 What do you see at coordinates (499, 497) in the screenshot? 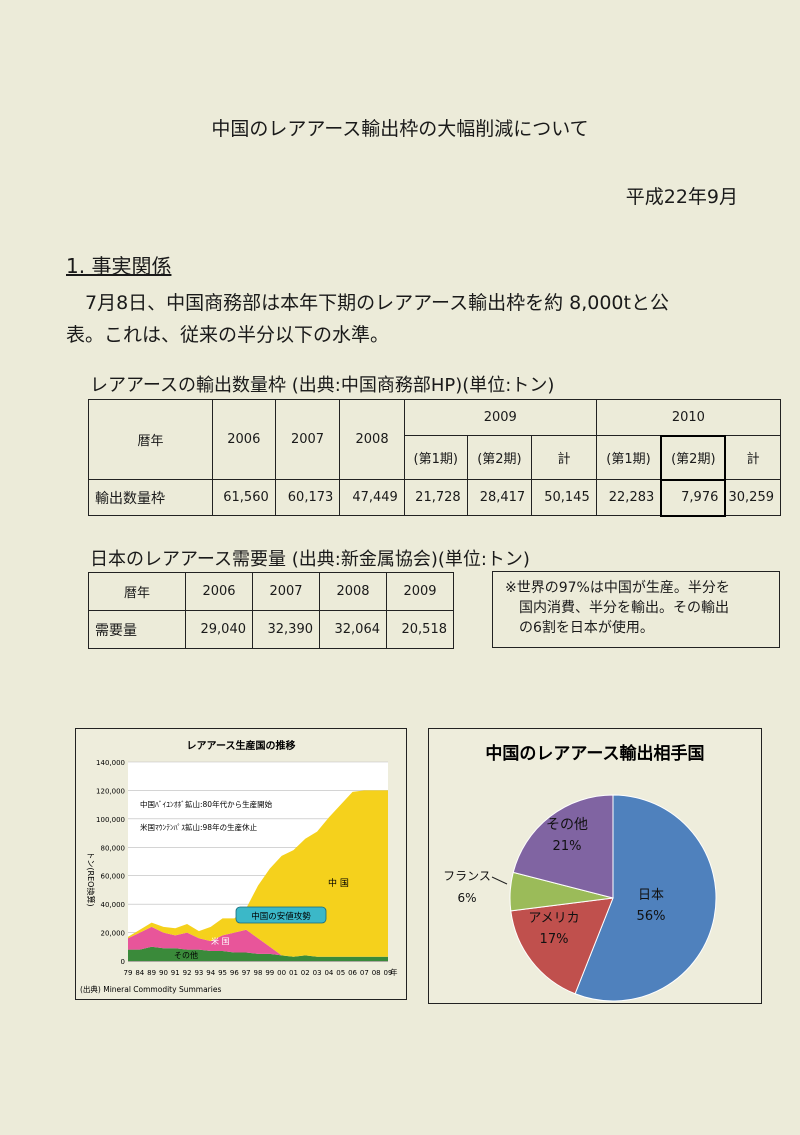
I see `table-cell: 28,417` at bounding box center [499, 497].